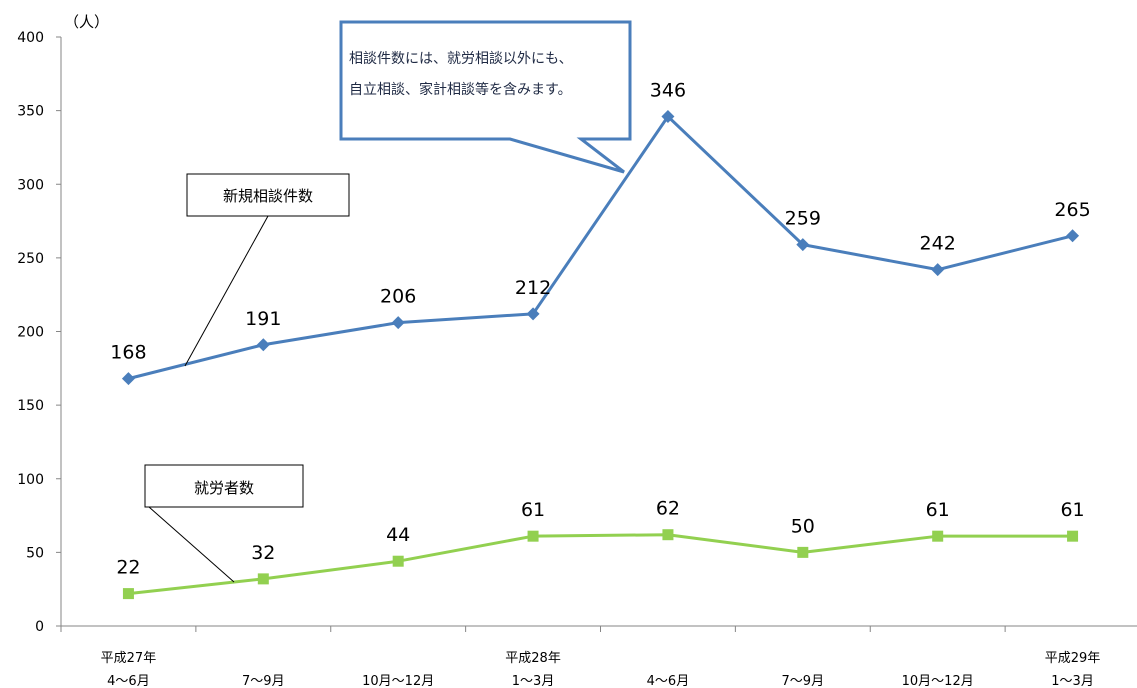 This screenshot has width=1137, height=688. I want to click on y-tick-label: 0, so click(39, 627).